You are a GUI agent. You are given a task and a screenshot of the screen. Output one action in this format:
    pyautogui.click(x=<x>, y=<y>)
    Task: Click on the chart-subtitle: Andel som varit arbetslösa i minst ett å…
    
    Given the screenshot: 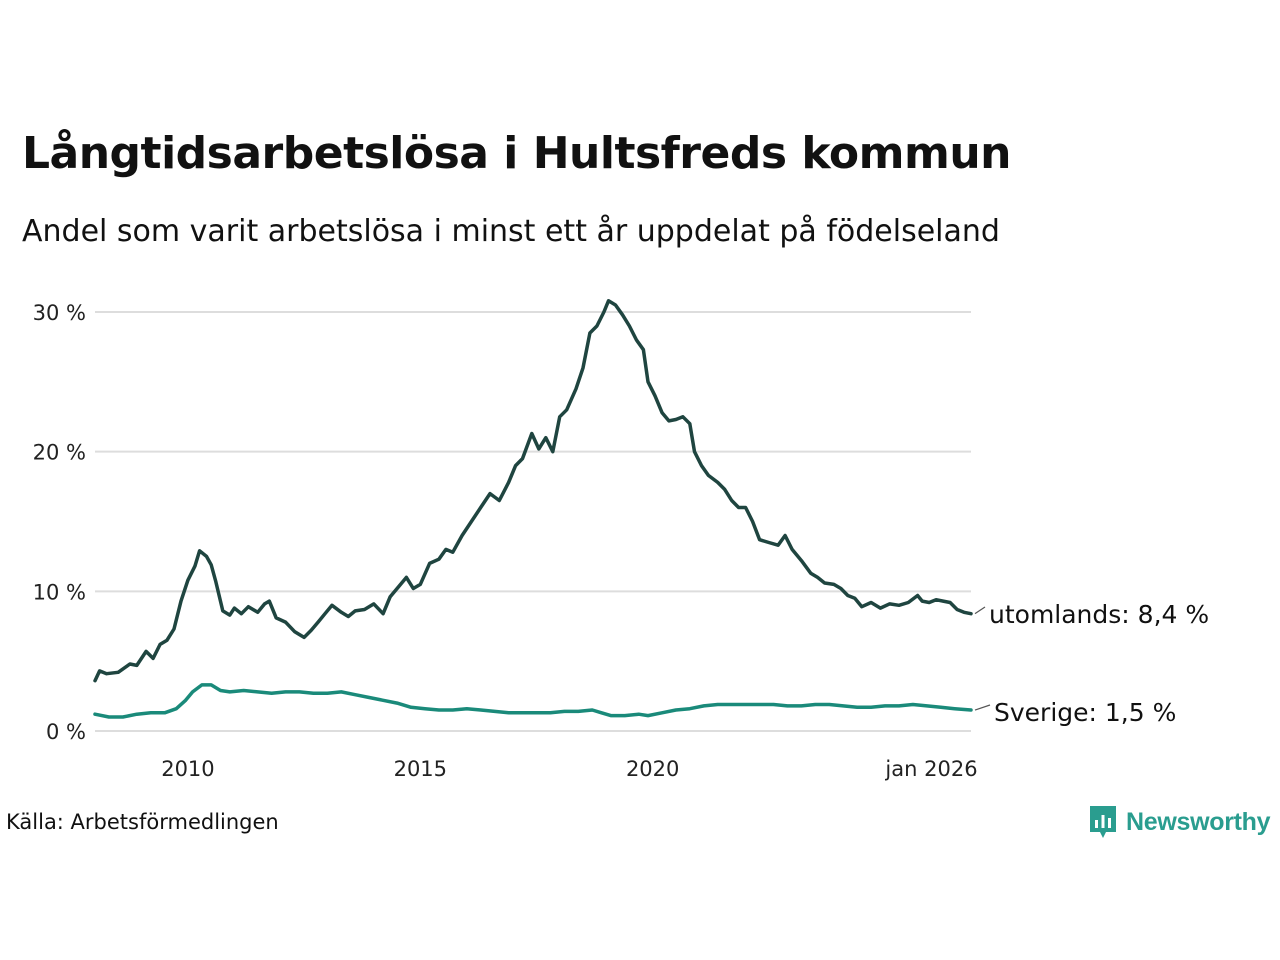 What is the action you would take?
    pyautogui.click(x=511, y=231)
    